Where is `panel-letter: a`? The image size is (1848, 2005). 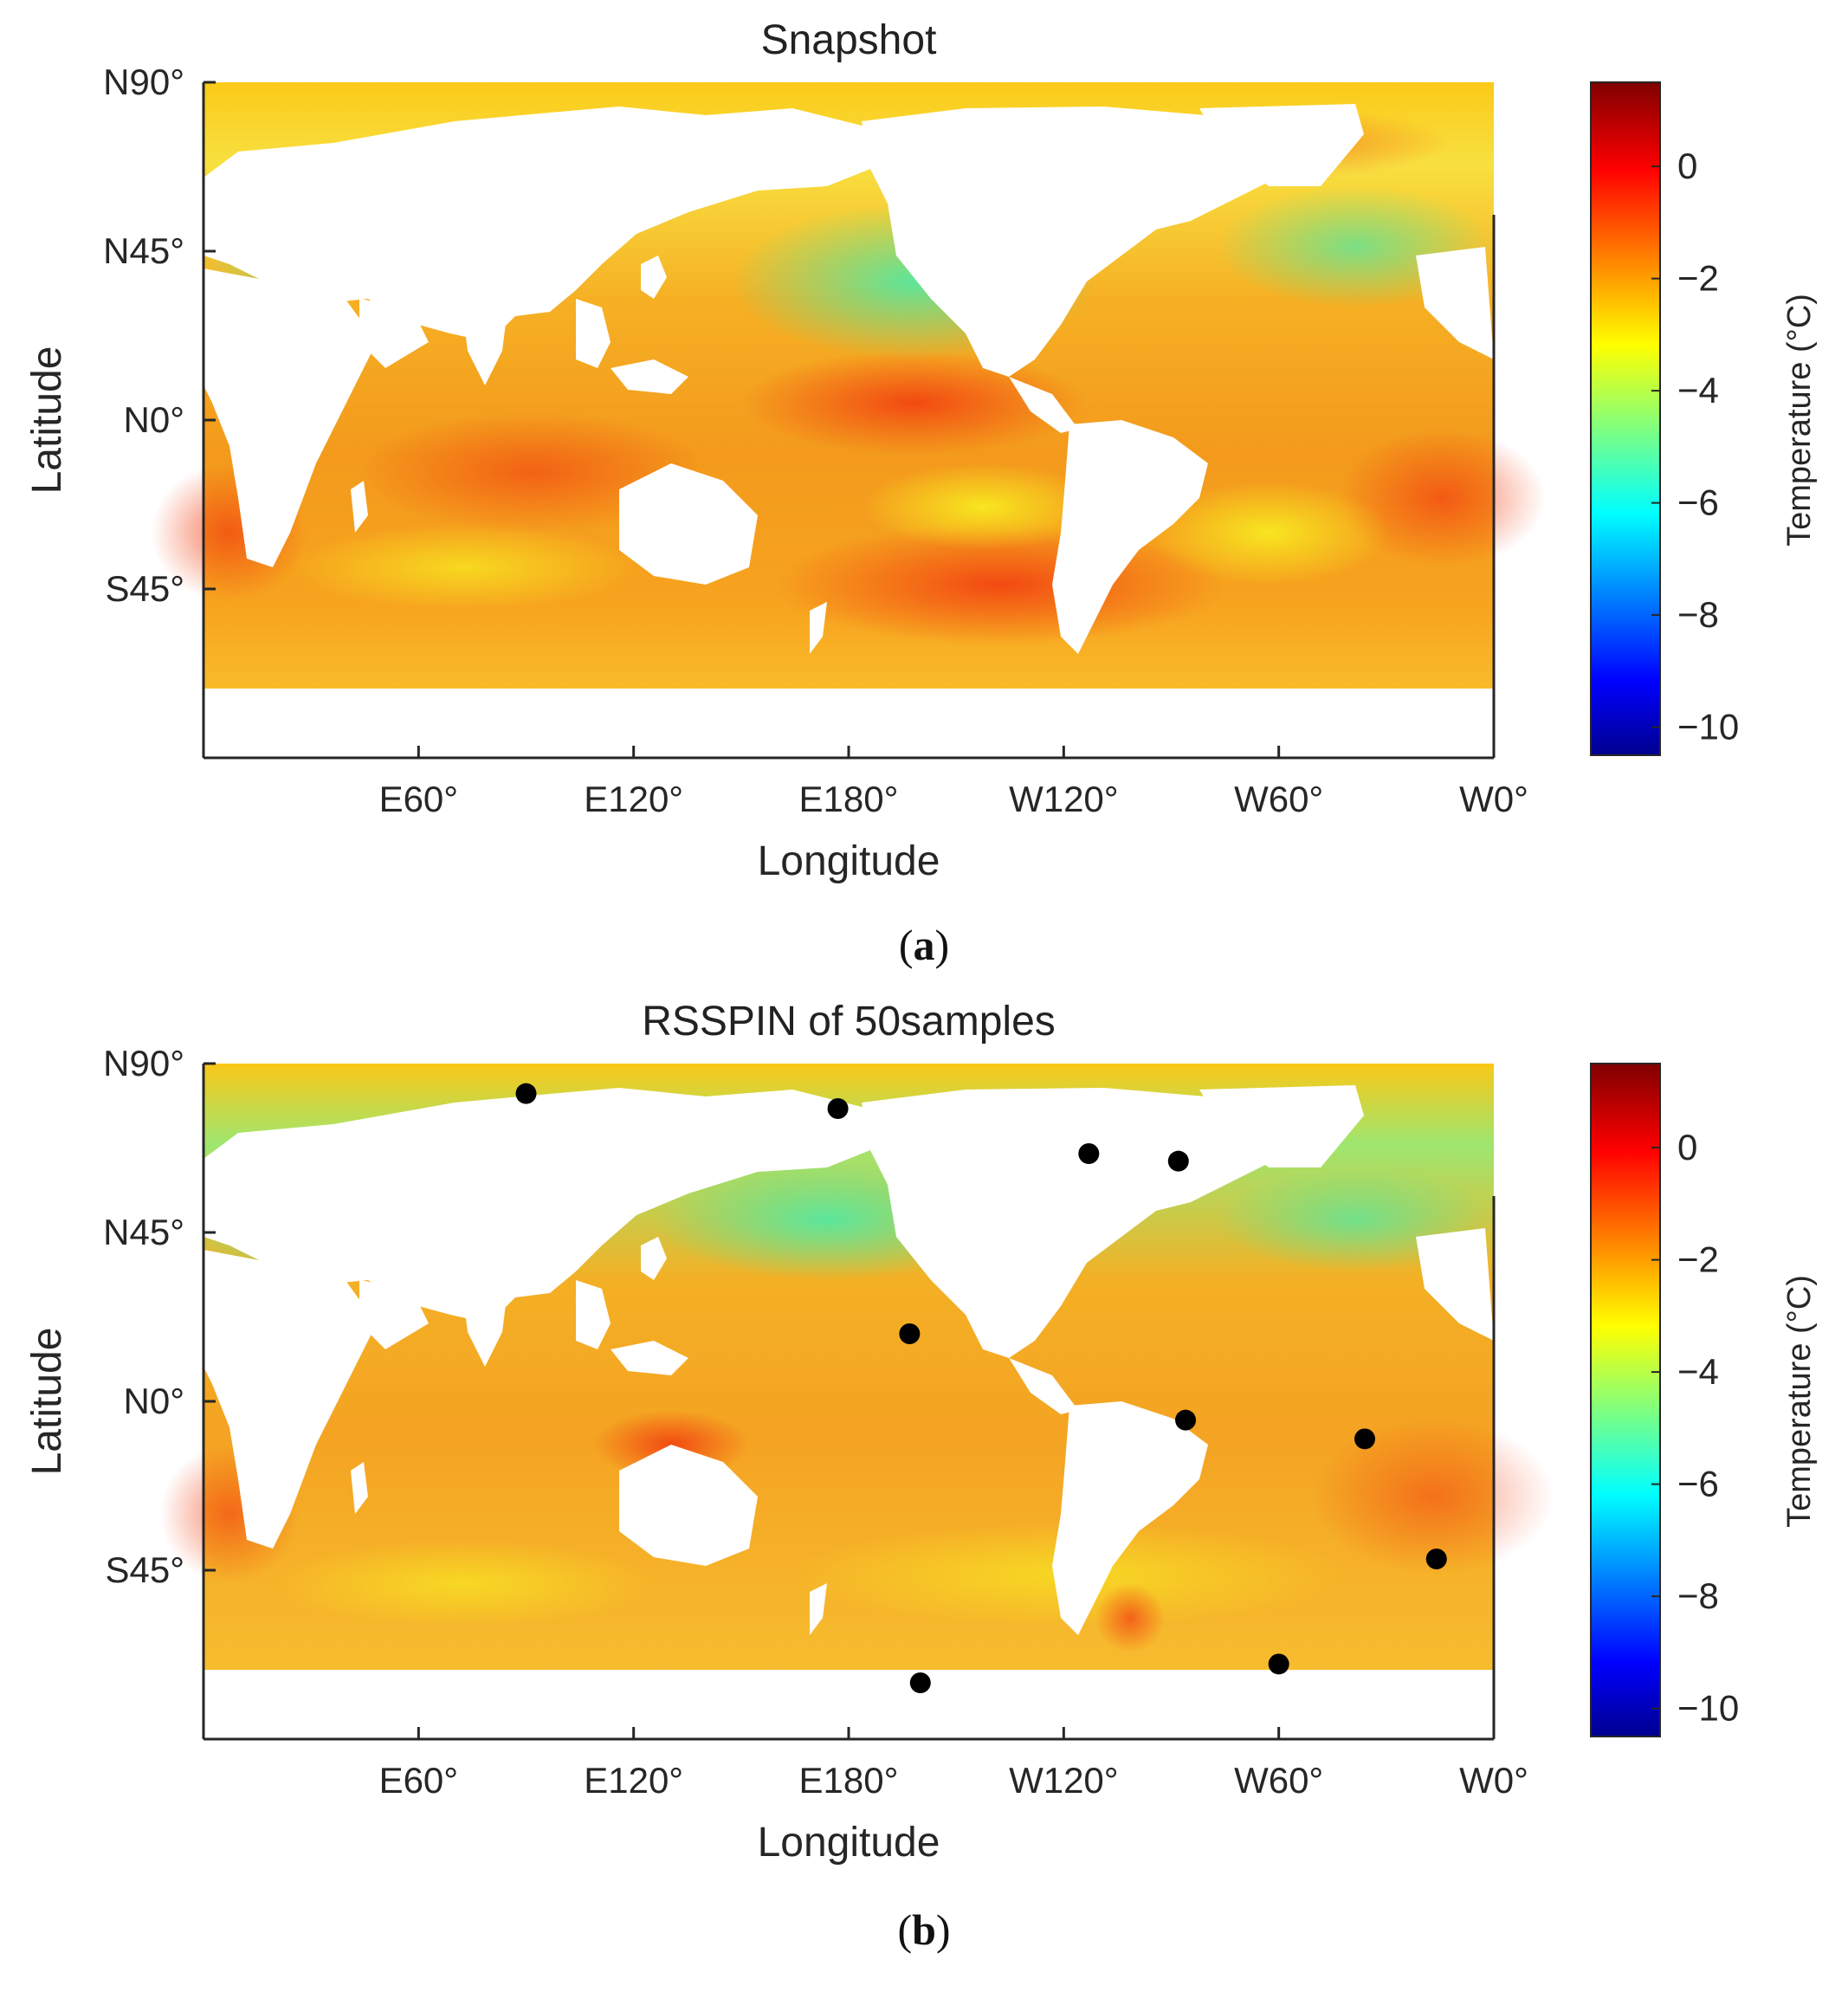 panel-letter: a is located at coordinates (924, 945).